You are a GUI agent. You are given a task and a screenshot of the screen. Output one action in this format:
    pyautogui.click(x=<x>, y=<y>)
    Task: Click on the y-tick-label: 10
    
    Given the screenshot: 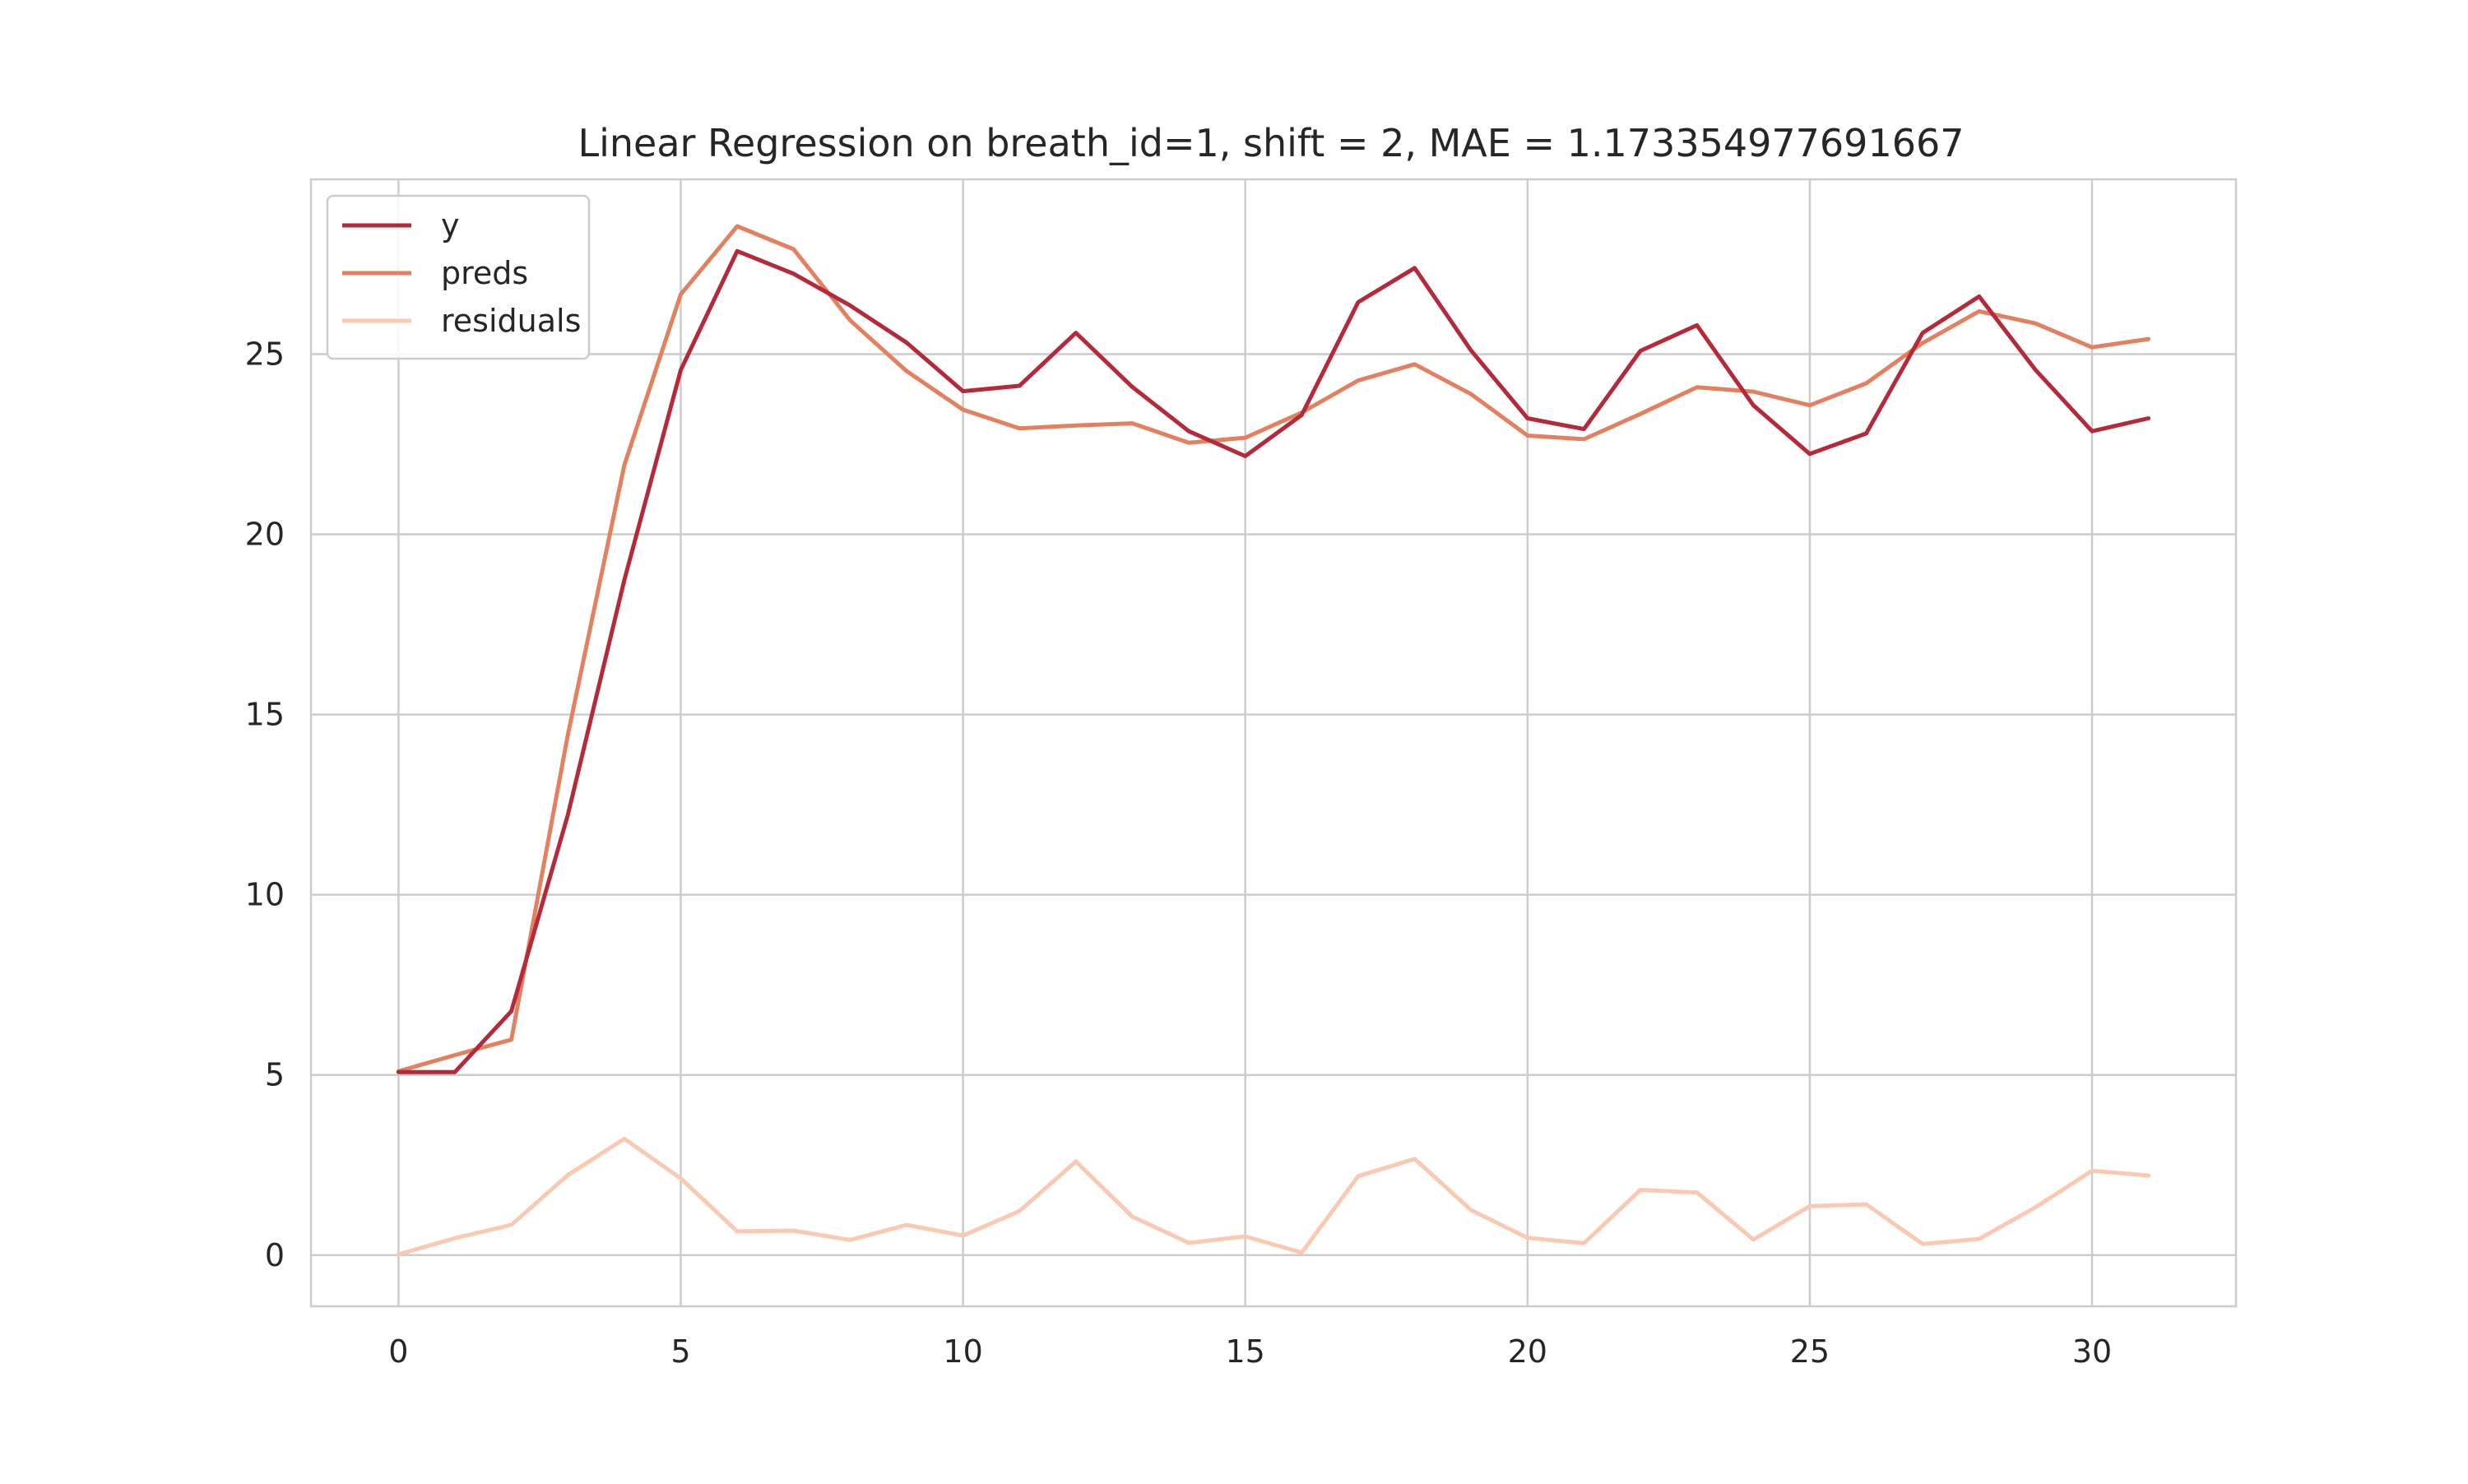 What is the action you would take?
    pyautogui.click(x=265, y=895)
    